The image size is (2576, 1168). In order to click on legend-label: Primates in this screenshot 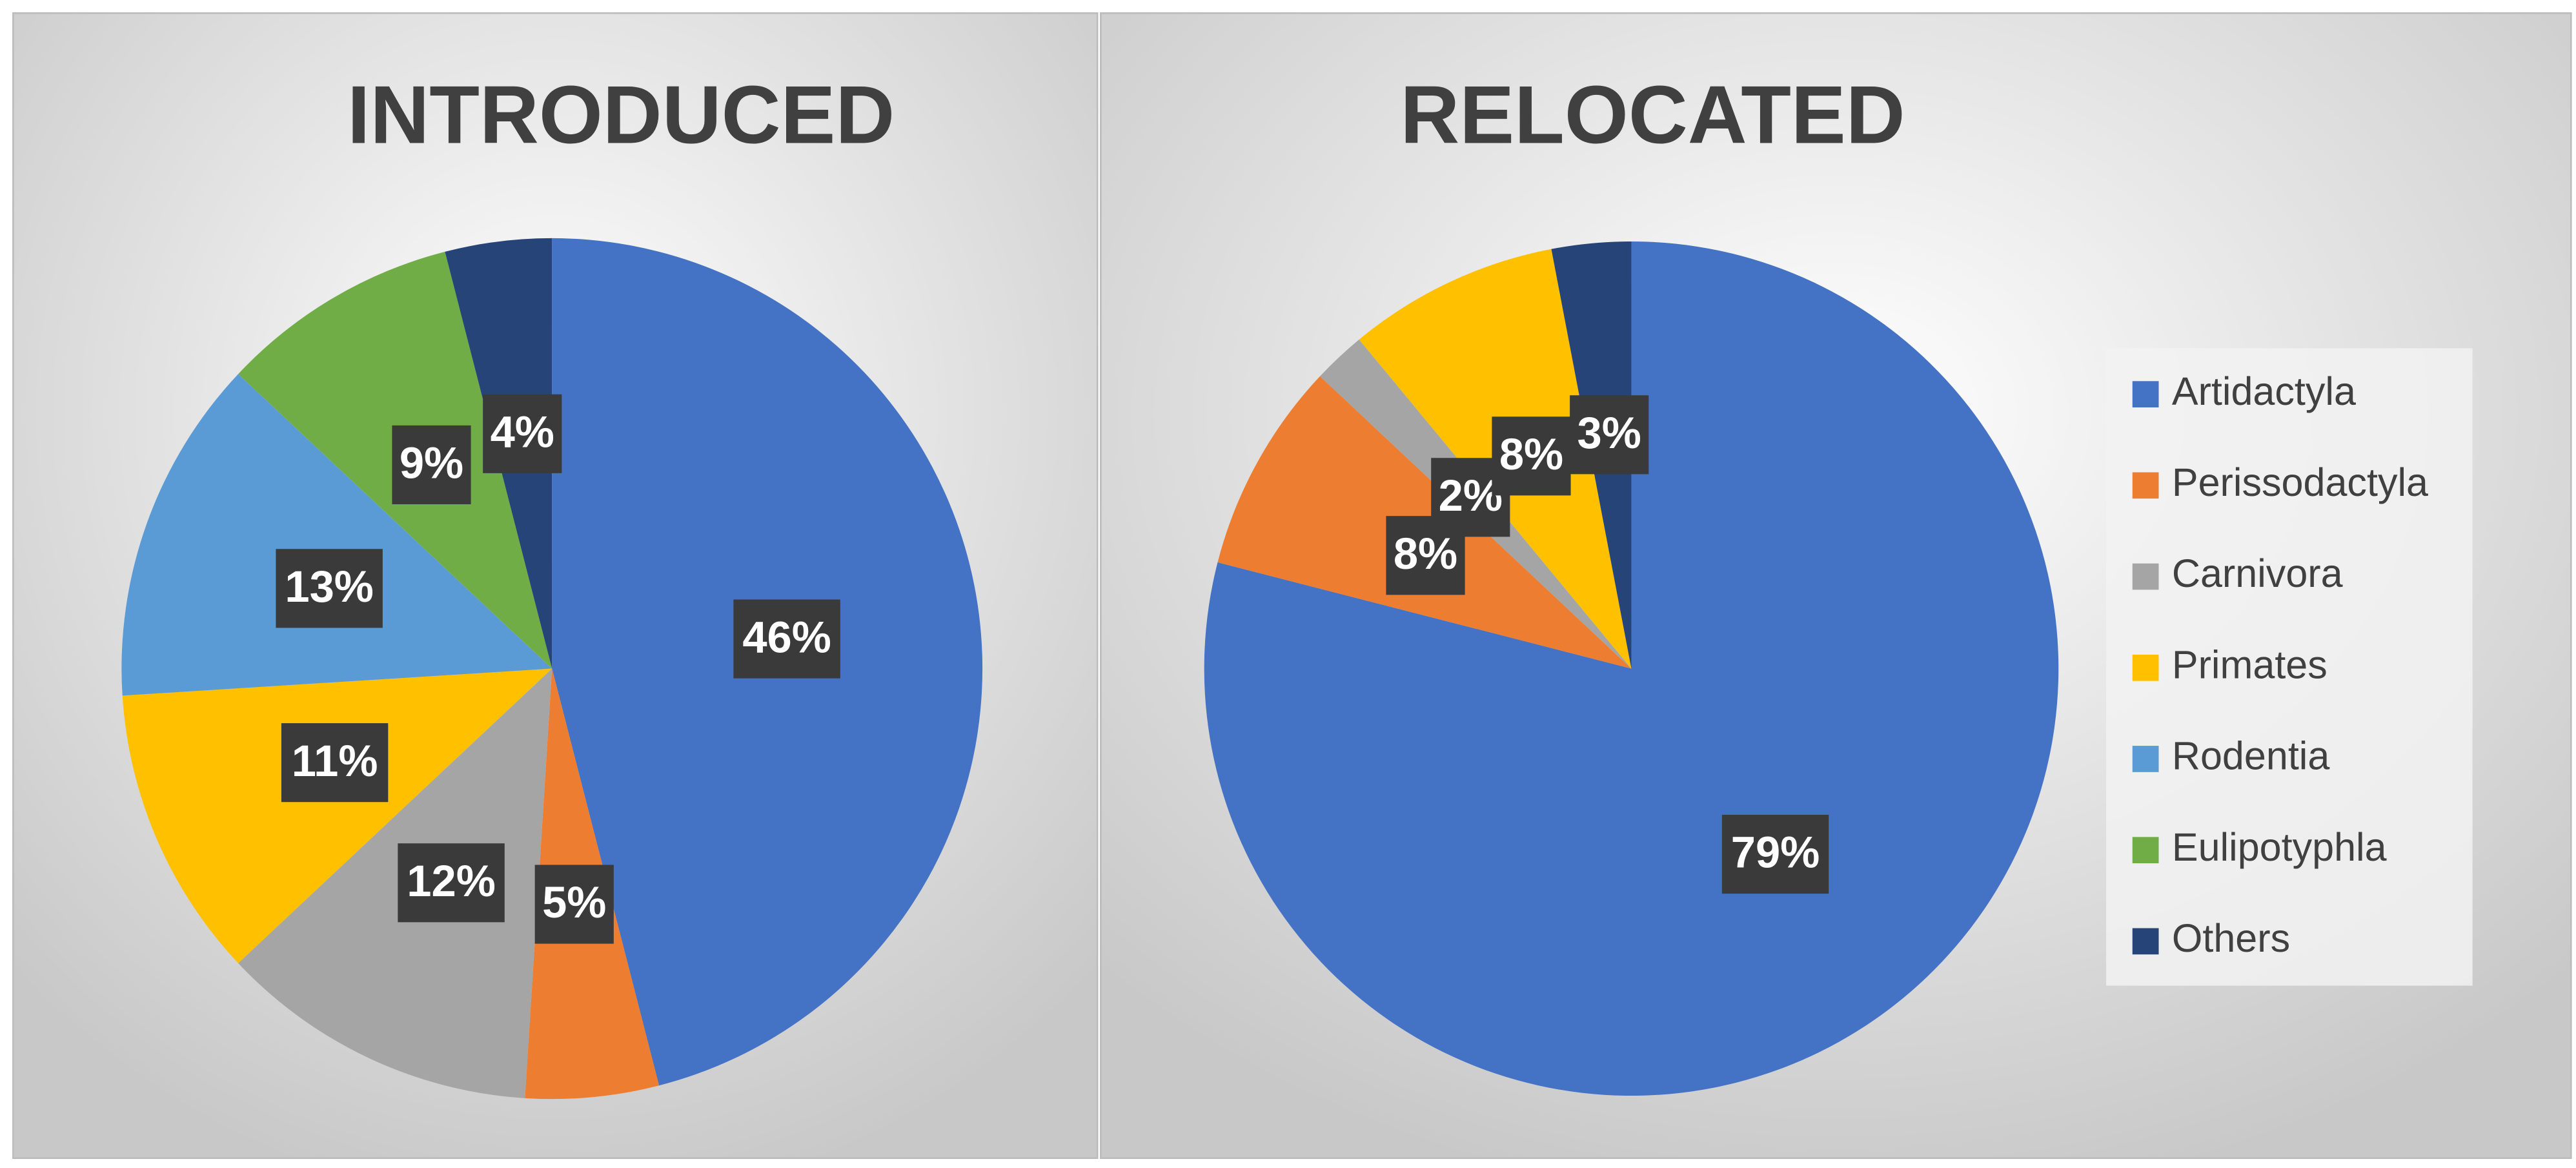, I will do `click(2250, 664)`.